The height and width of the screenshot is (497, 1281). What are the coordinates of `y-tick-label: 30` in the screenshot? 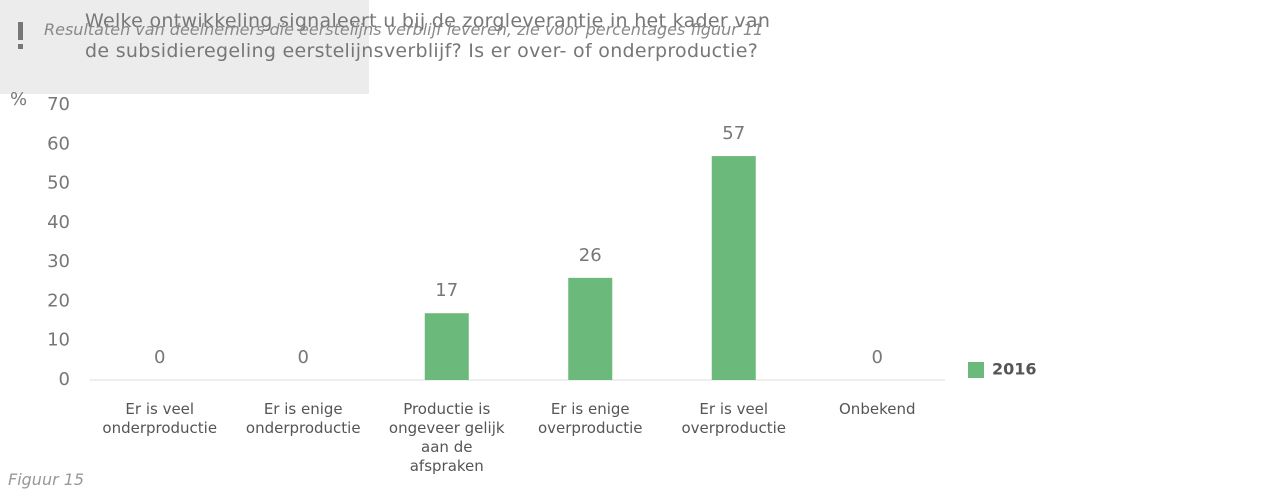 It's located at (58, 261).